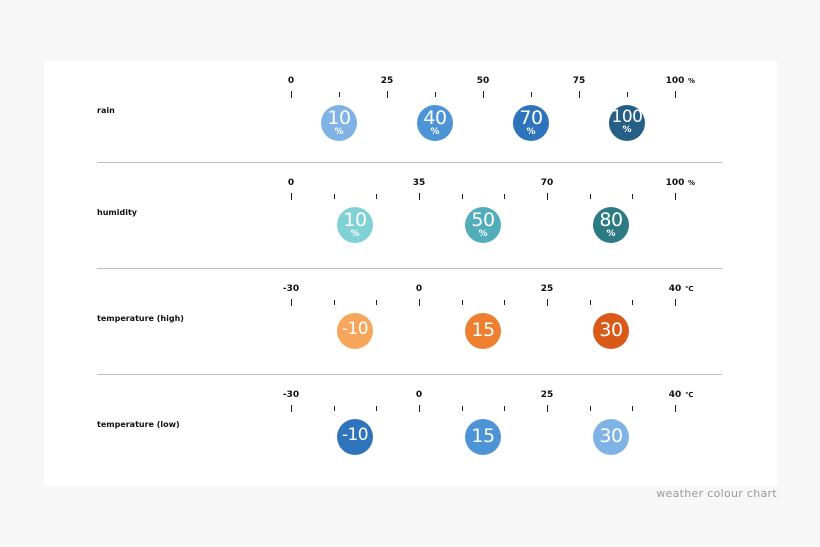 The width and height of the screenshot is (820, 547). What do you see at coordinates (579, 81) in the screenshot?
I see `tick-label: 75` at bounding box center [579, 81].